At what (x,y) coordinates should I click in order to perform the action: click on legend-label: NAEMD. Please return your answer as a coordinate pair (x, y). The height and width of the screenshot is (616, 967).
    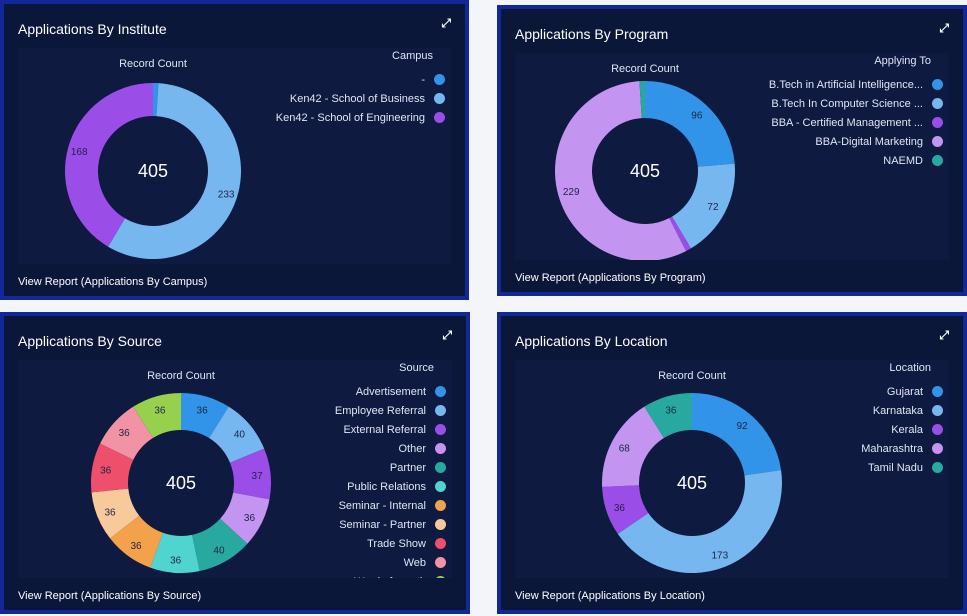
    Looking at the image, I should click on (903, 160).